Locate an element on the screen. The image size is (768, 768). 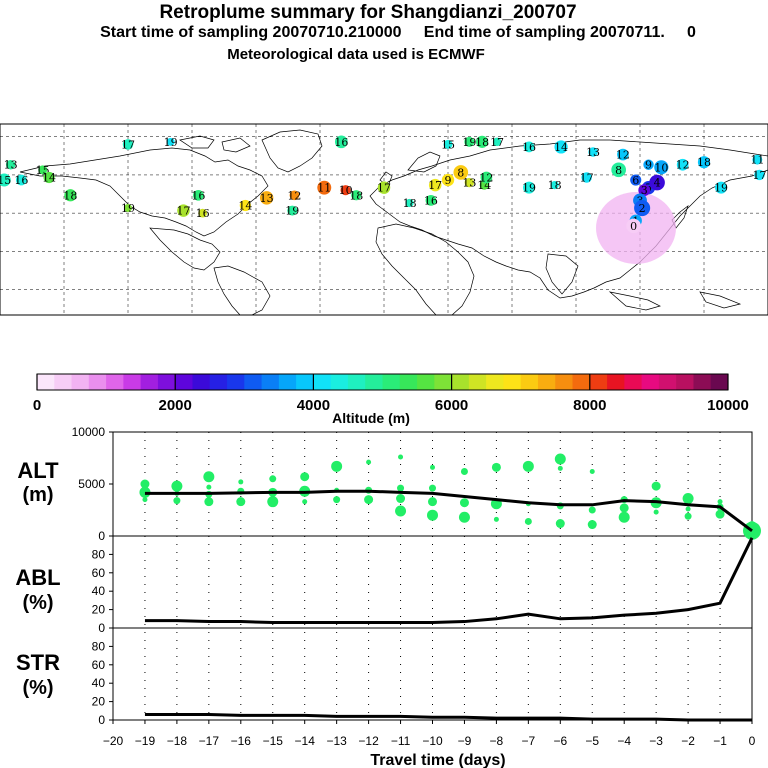
trajectory-marker-label: 12 is located at coordinates (486, 177).